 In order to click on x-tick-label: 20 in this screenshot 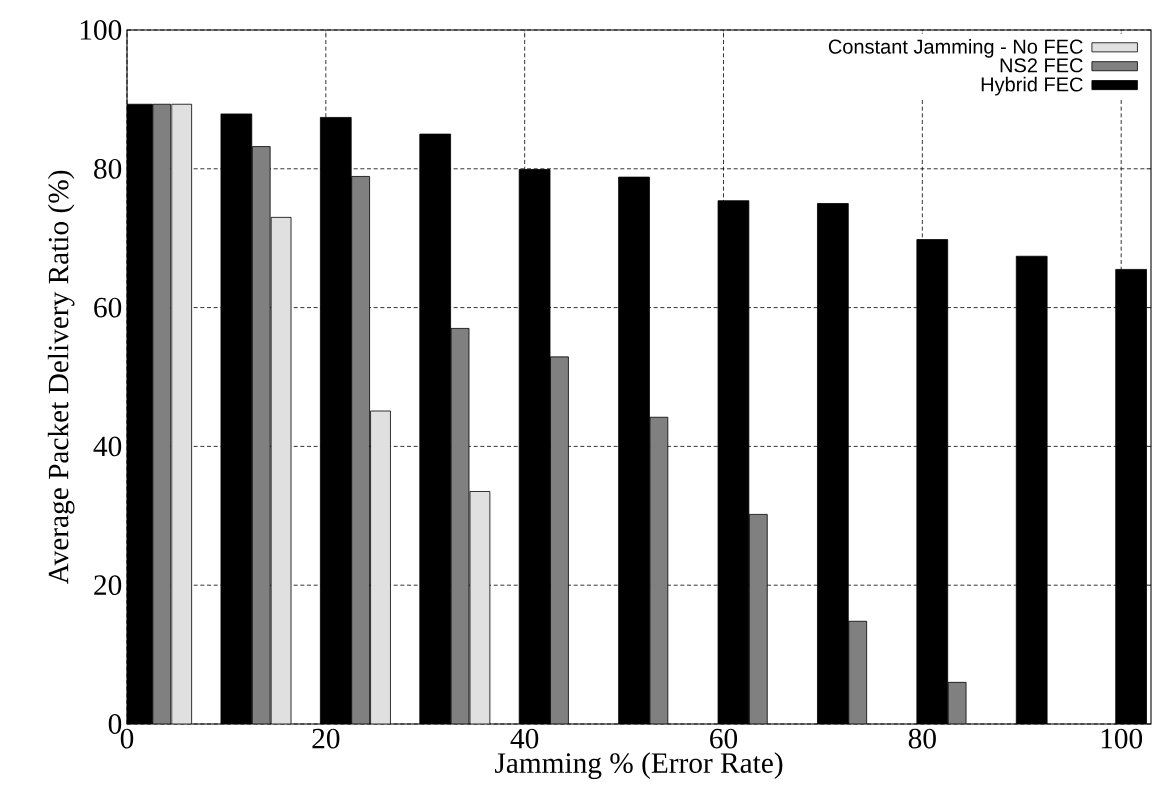, I will do `click(326, 738)`.